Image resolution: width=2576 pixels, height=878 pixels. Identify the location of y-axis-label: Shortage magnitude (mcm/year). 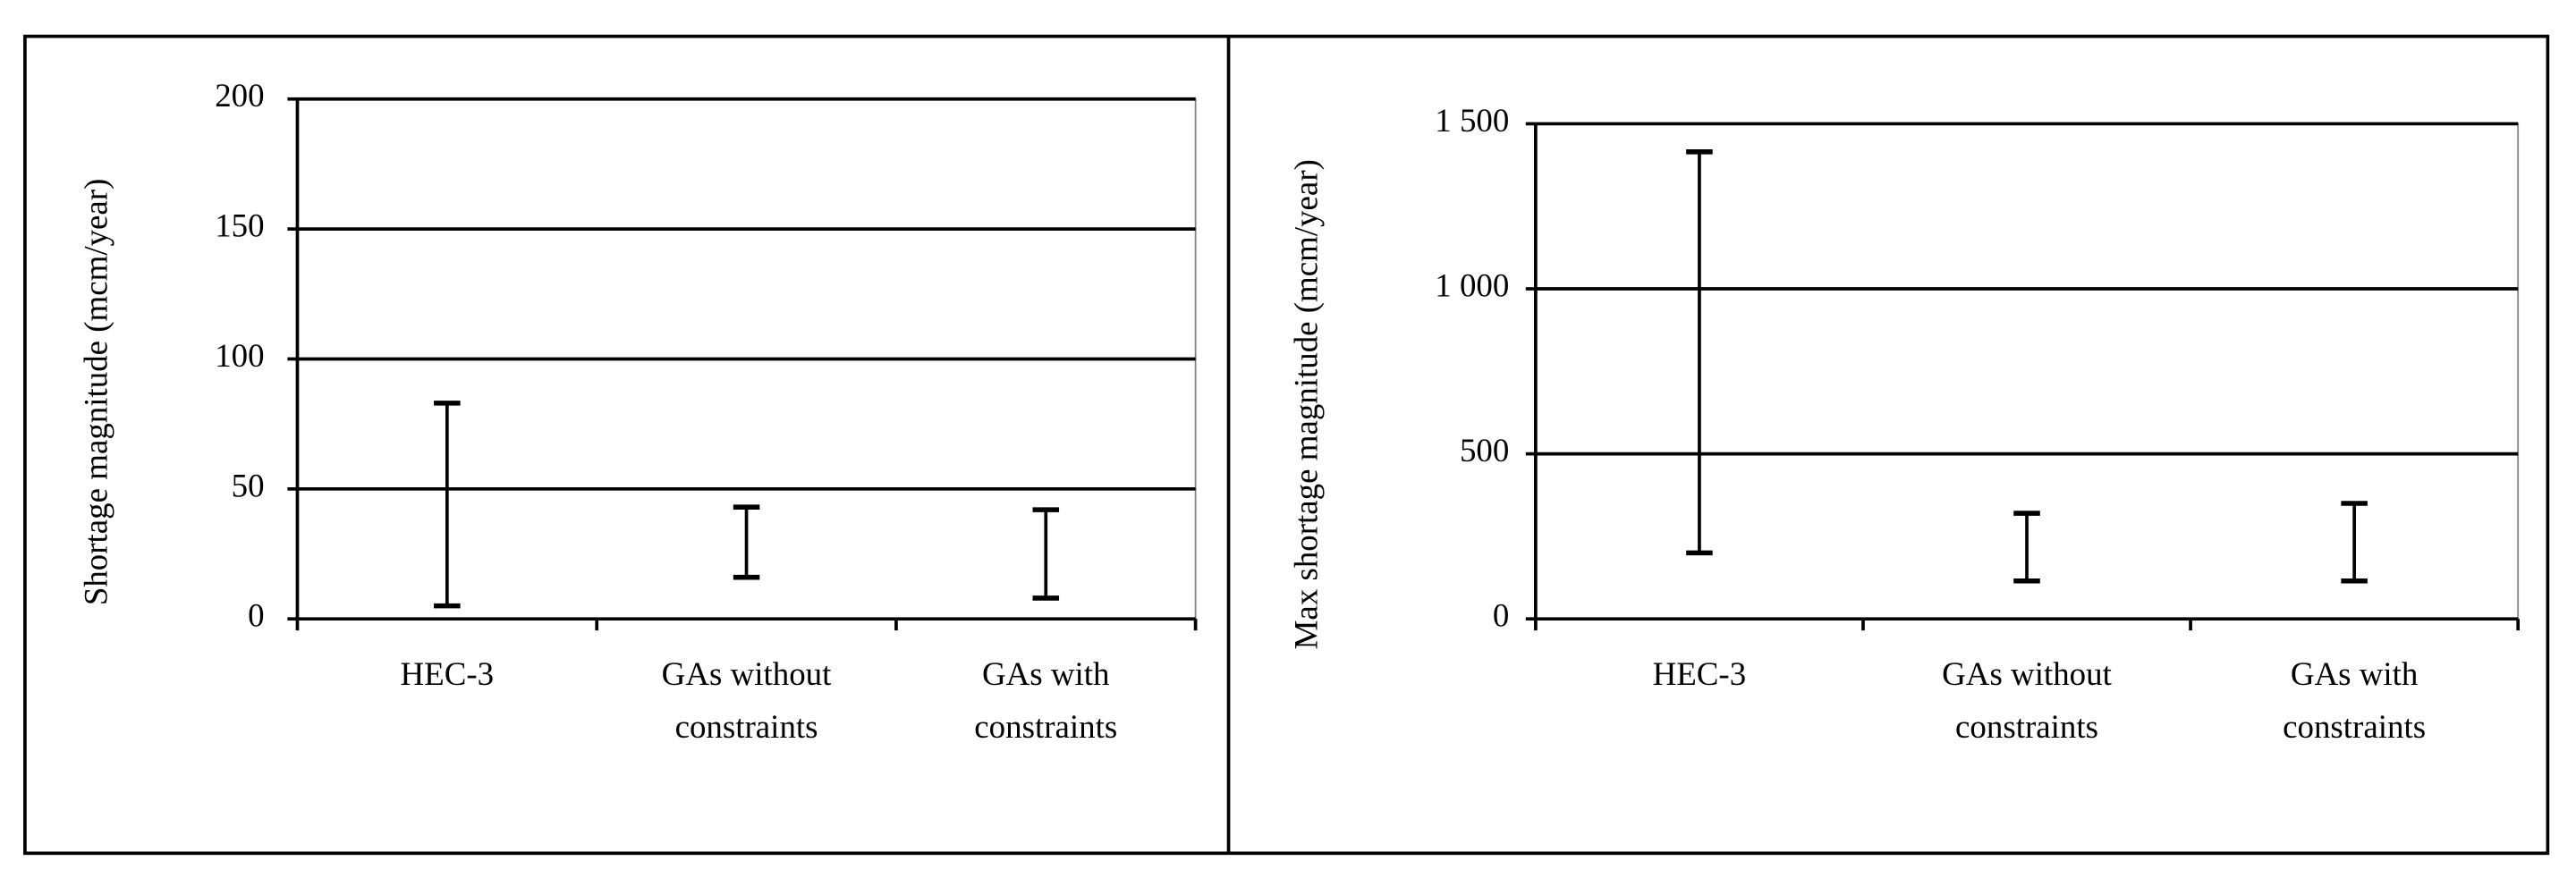
(95, 392).